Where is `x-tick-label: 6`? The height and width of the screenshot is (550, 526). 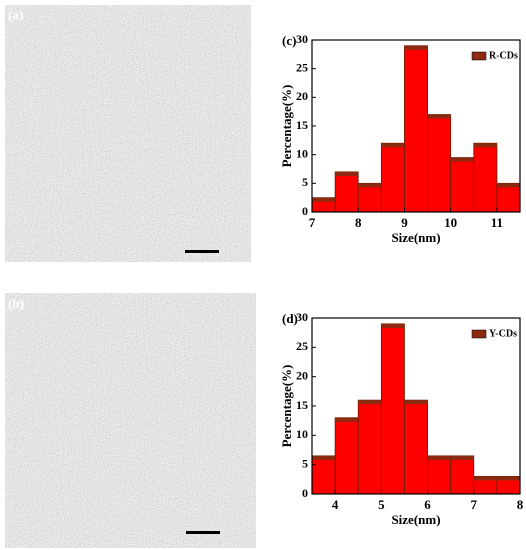
x-tick-label: 6 is located at coordinates (427, 504).